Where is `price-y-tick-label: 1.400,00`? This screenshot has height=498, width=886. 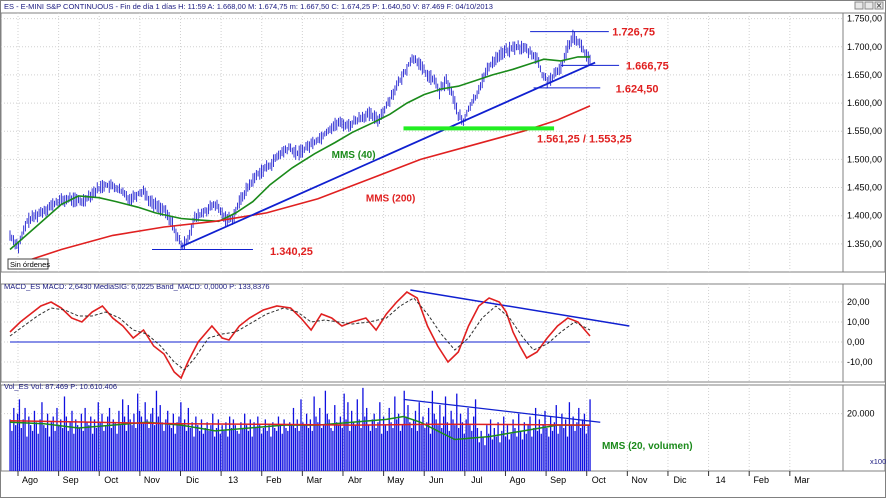
price-y-tick-label: 1.400,00 is located at coordinates (864, 216).